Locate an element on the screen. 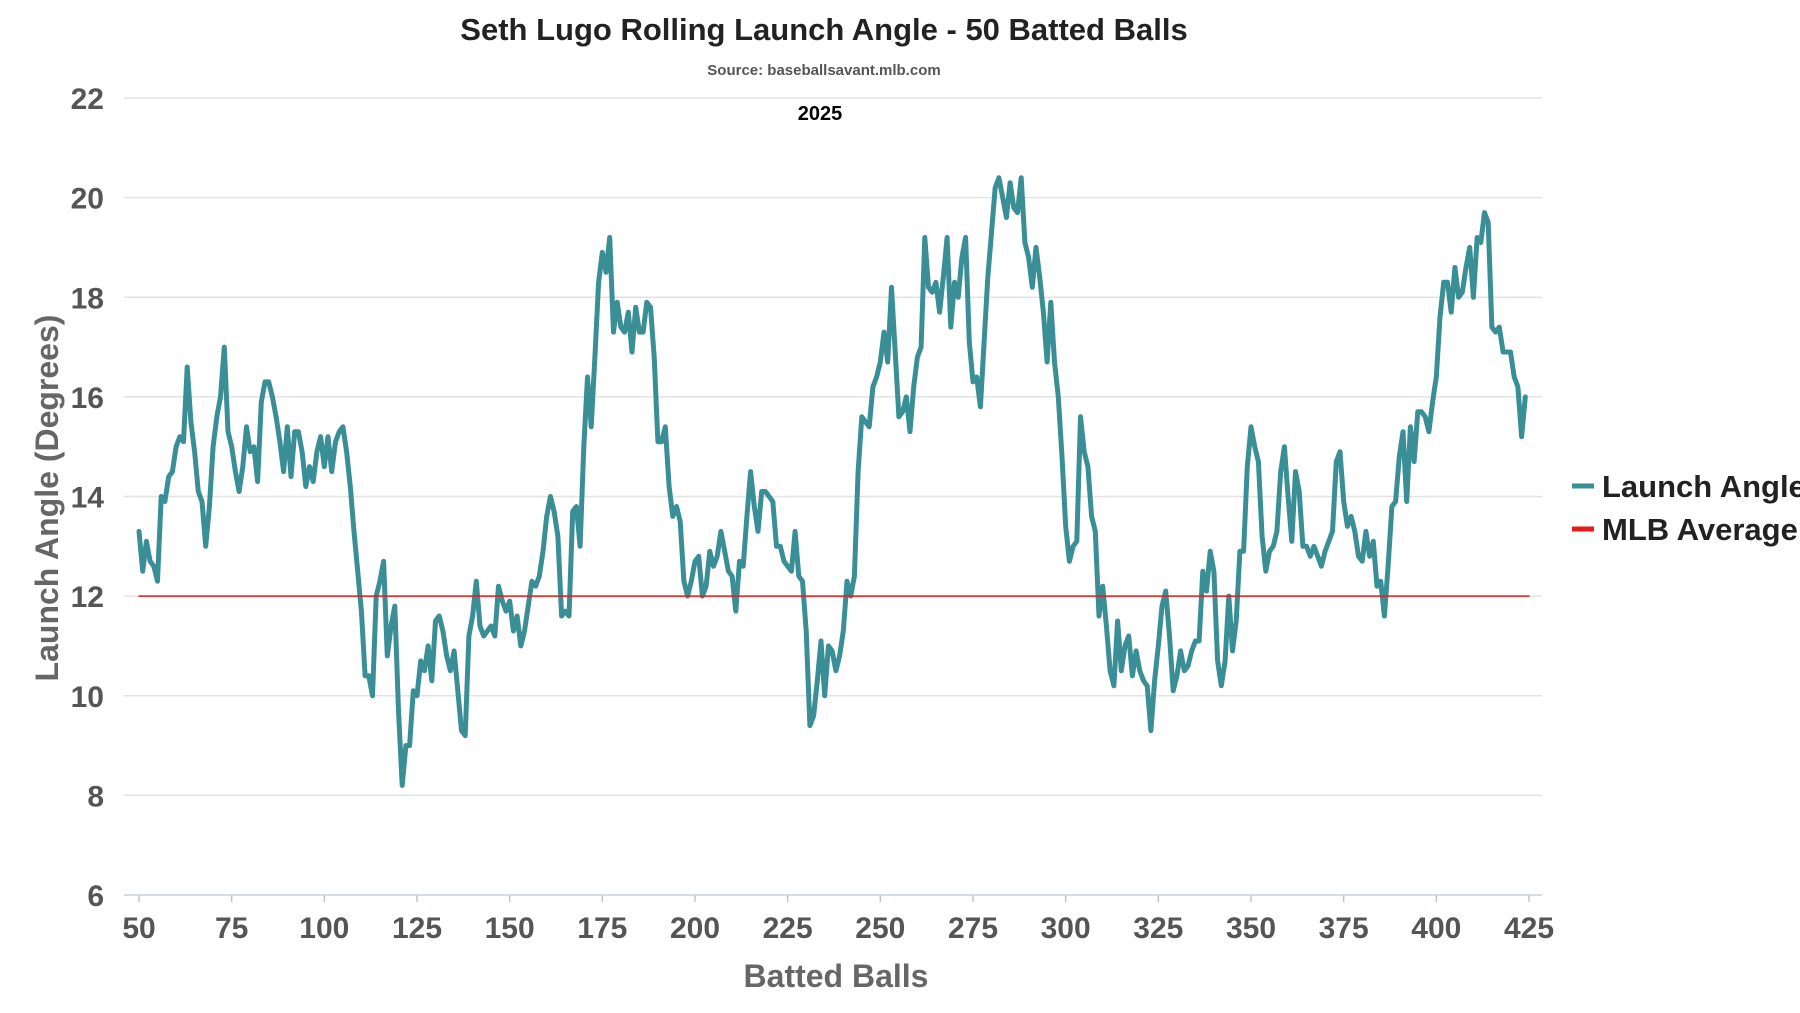 Image resolution: width=1800 pixels, height=1013 pixels. y-tick-label: 8 is located at coordinates (95, 796).